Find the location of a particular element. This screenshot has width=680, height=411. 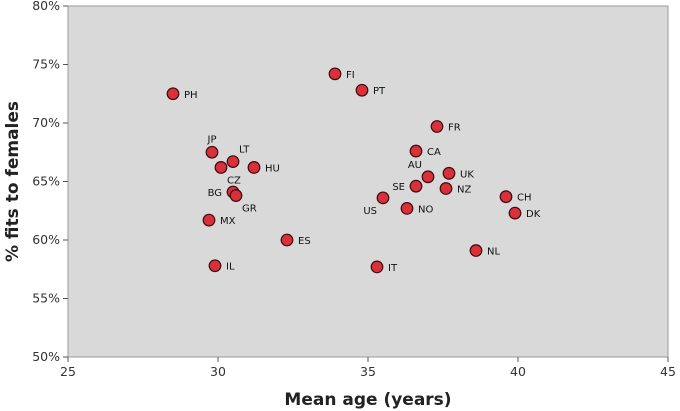

data-label-us: US is located at coordinates (370, 211).